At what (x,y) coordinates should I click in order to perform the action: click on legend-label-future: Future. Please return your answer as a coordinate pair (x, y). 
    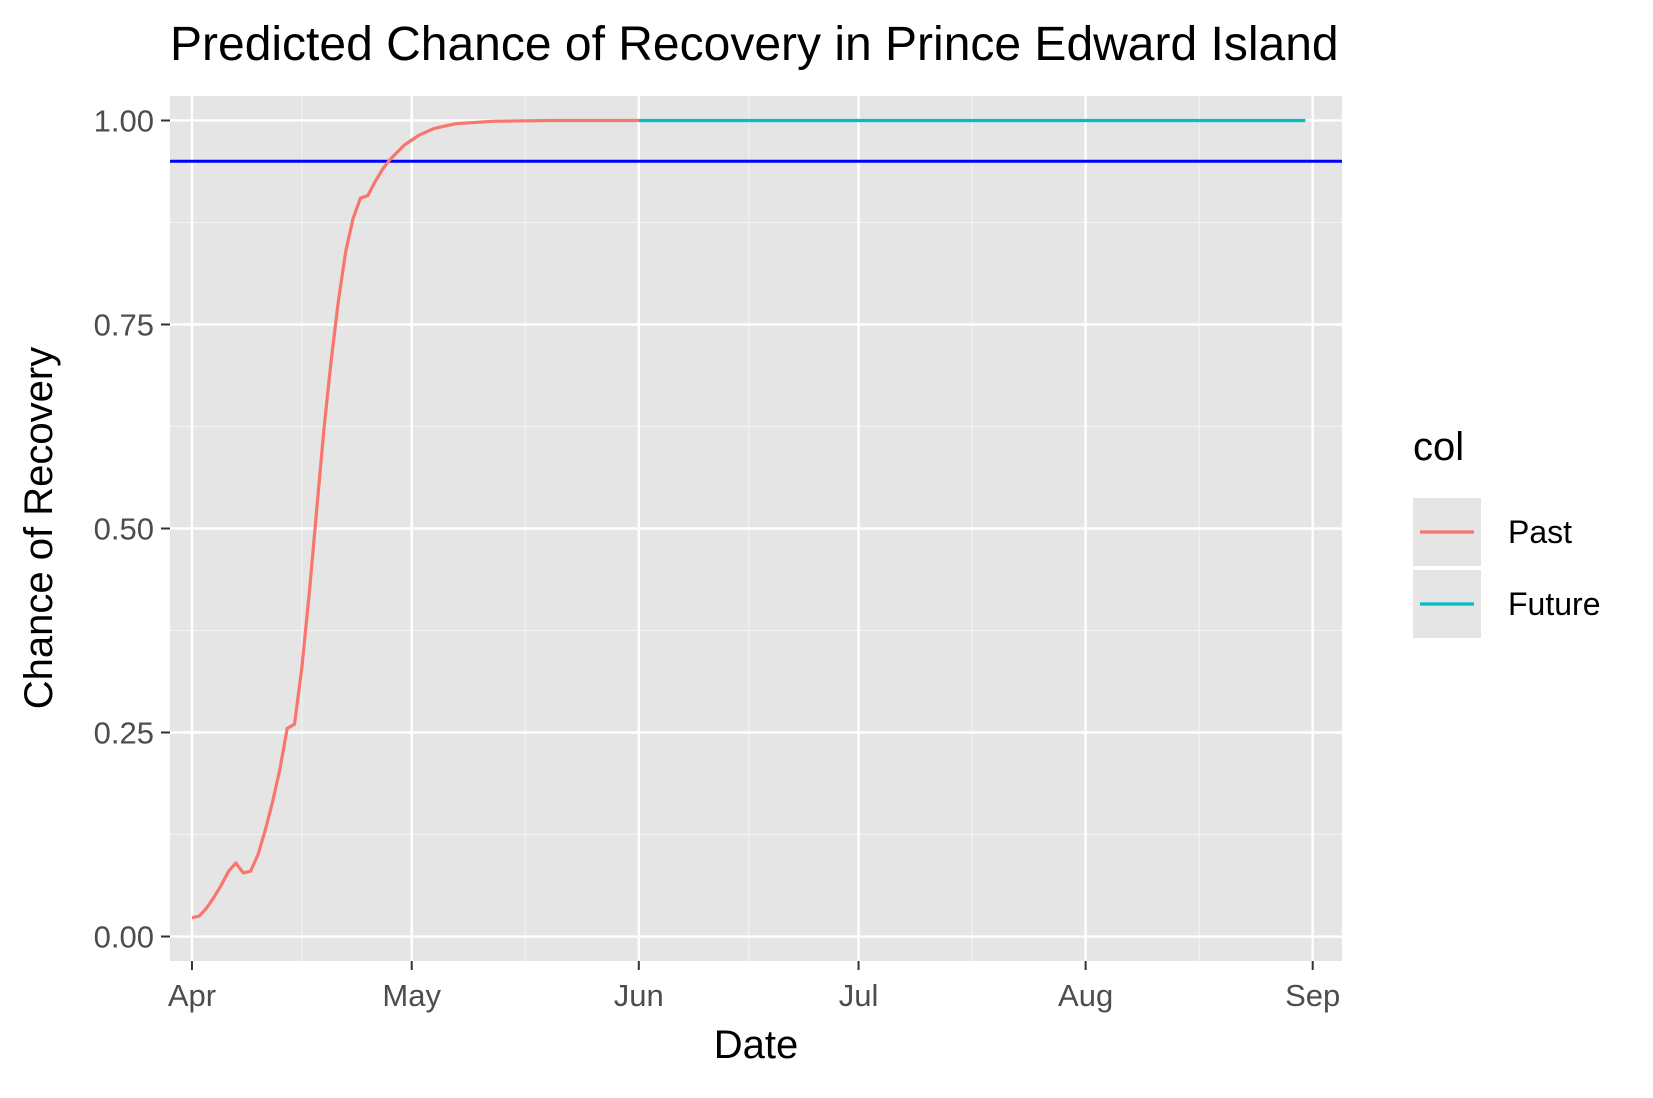
    Looking at the image, I should click on (1554, 604).